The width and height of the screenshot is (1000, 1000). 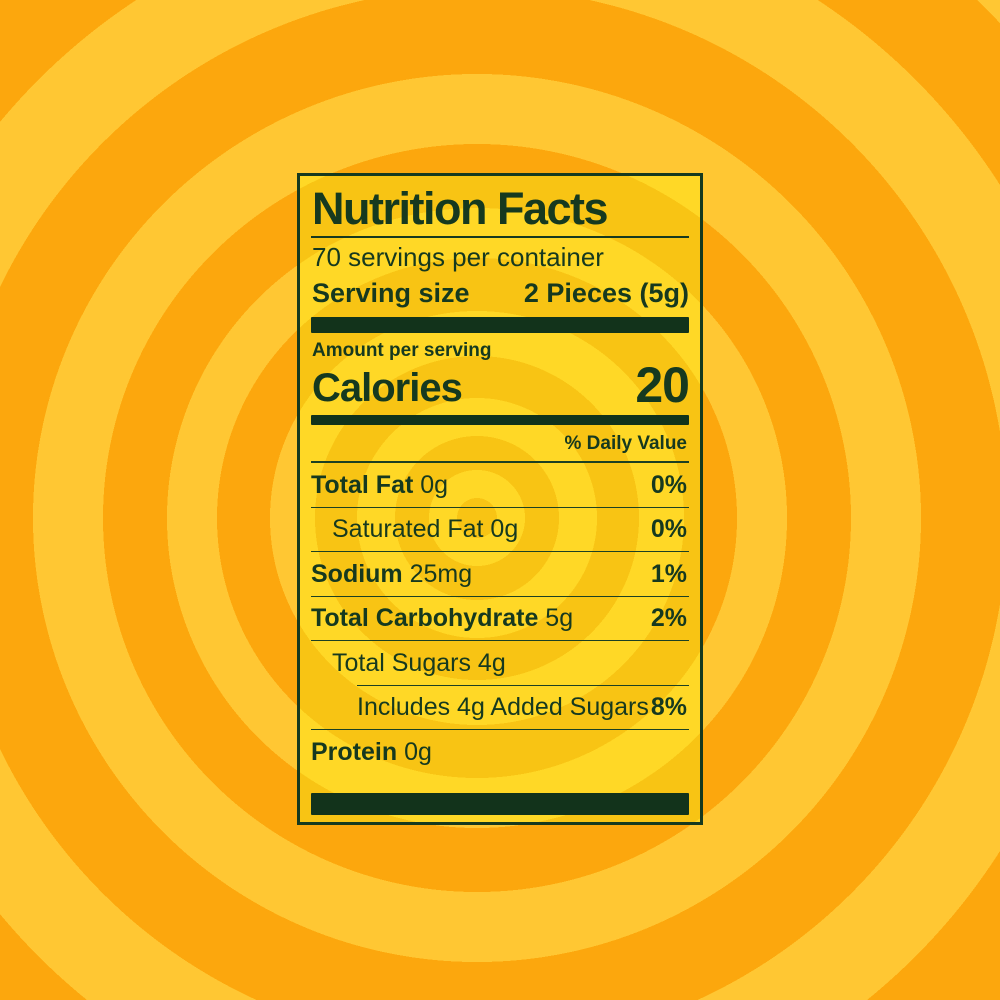 What do you see at coordinates (354, 751) in the screenshot?
I see `nutrient-name: Protein` at bounding box center [354, 751].